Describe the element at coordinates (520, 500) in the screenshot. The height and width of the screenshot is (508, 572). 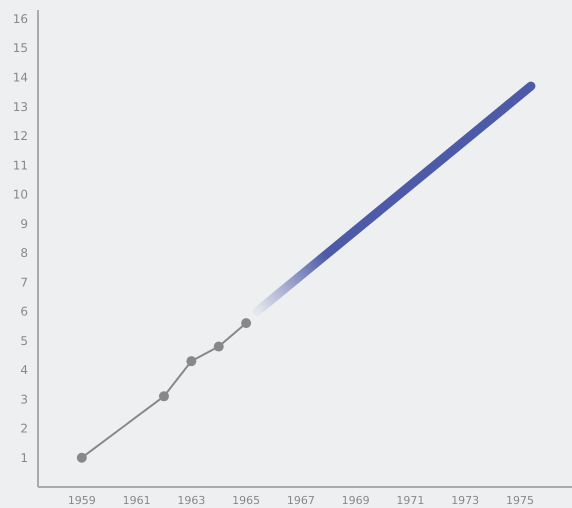
I see `x-tick-label: 1975` at that location.